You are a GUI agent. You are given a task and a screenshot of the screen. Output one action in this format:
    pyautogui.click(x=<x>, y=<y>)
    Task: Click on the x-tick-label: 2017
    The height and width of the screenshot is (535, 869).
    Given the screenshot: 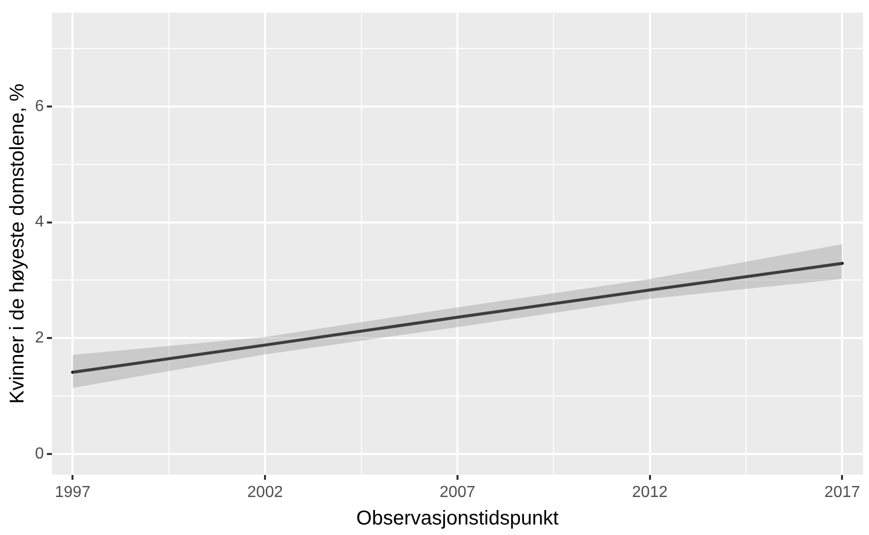 What is the action you would take?
    pyautogui.click(x=842, y=492)
    